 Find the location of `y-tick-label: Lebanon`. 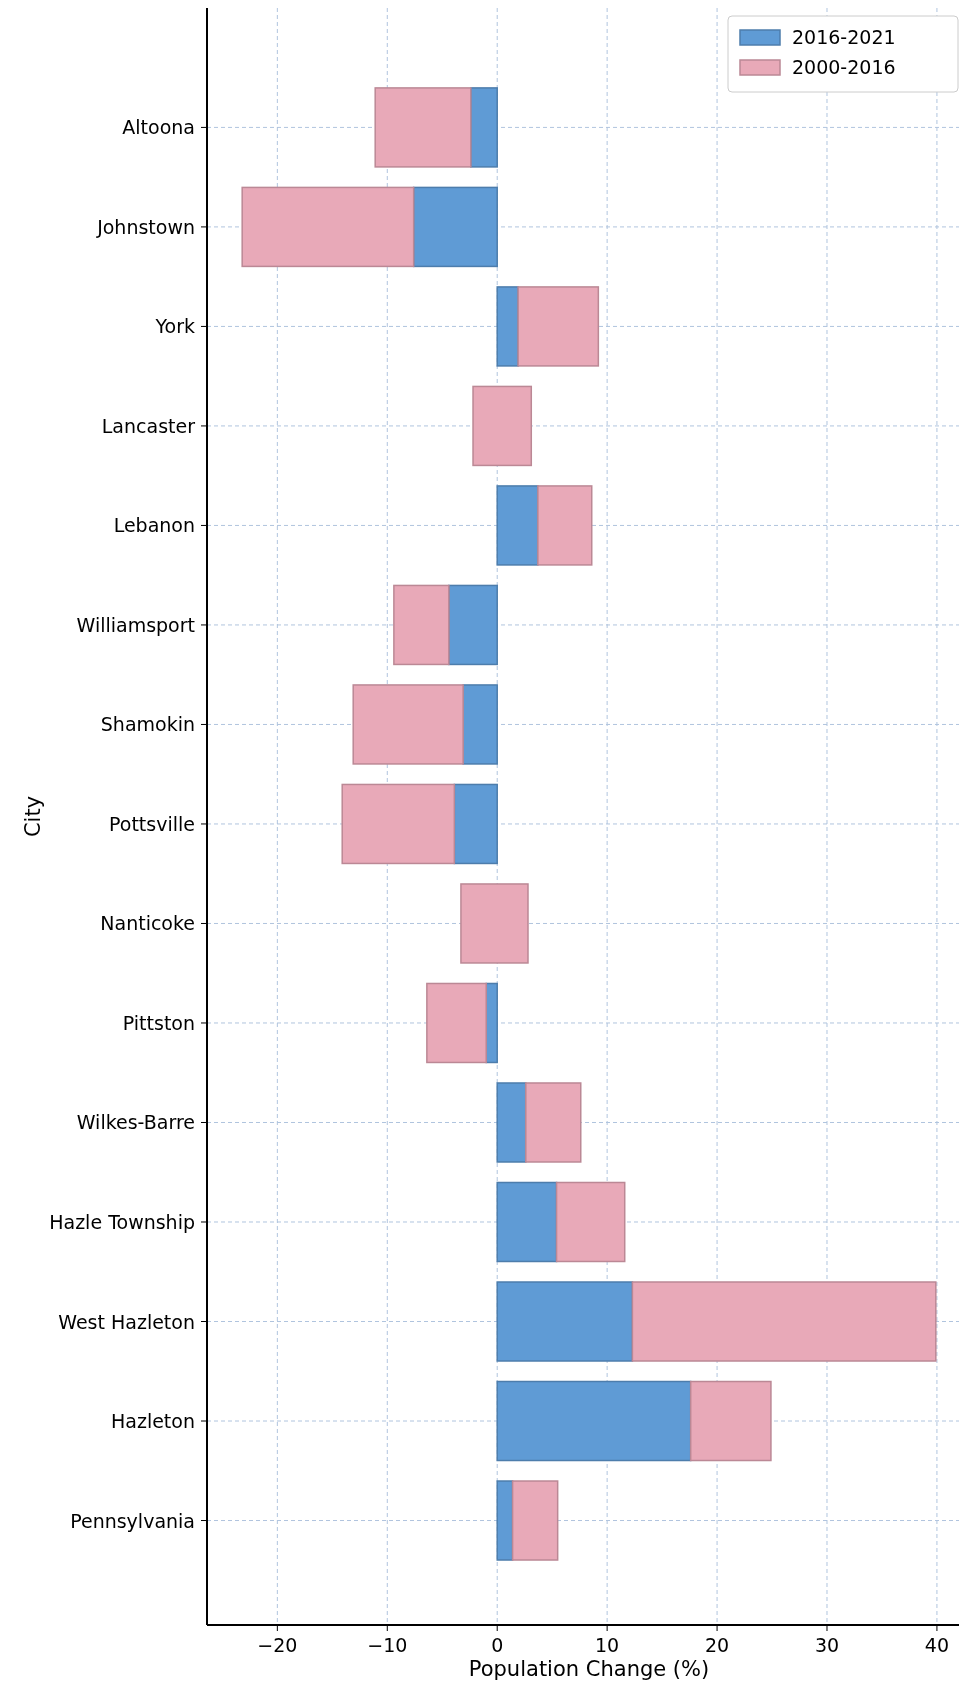

y-tick-label: Lebanon is located at coordinates (154, 525).